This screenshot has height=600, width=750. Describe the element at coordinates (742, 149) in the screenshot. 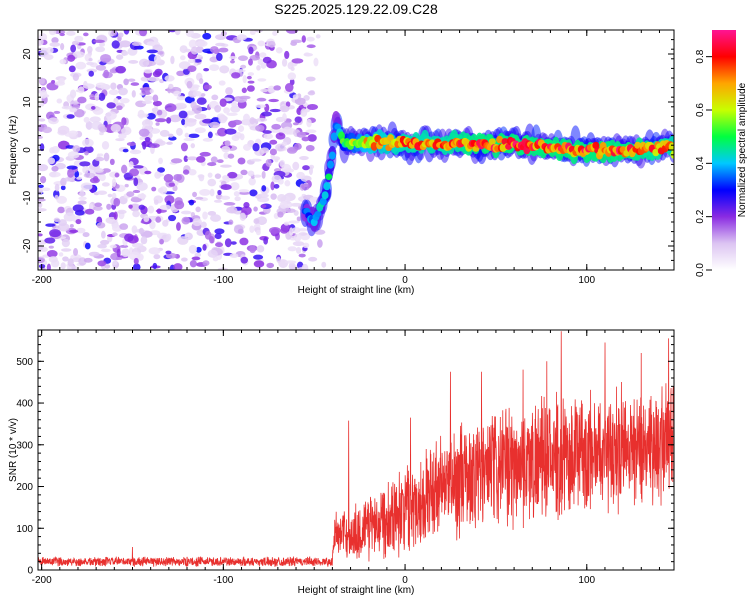

I see `colorbar-label: Normalized spectral amplitude` at that location.